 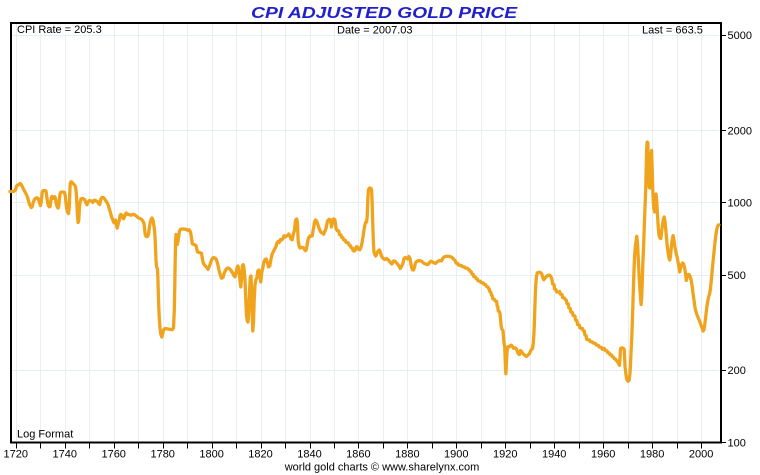 What do you see at coordinates (737, 371) in the screenshot?
I see `svg-text: 200` at bounding box center [737, 371].